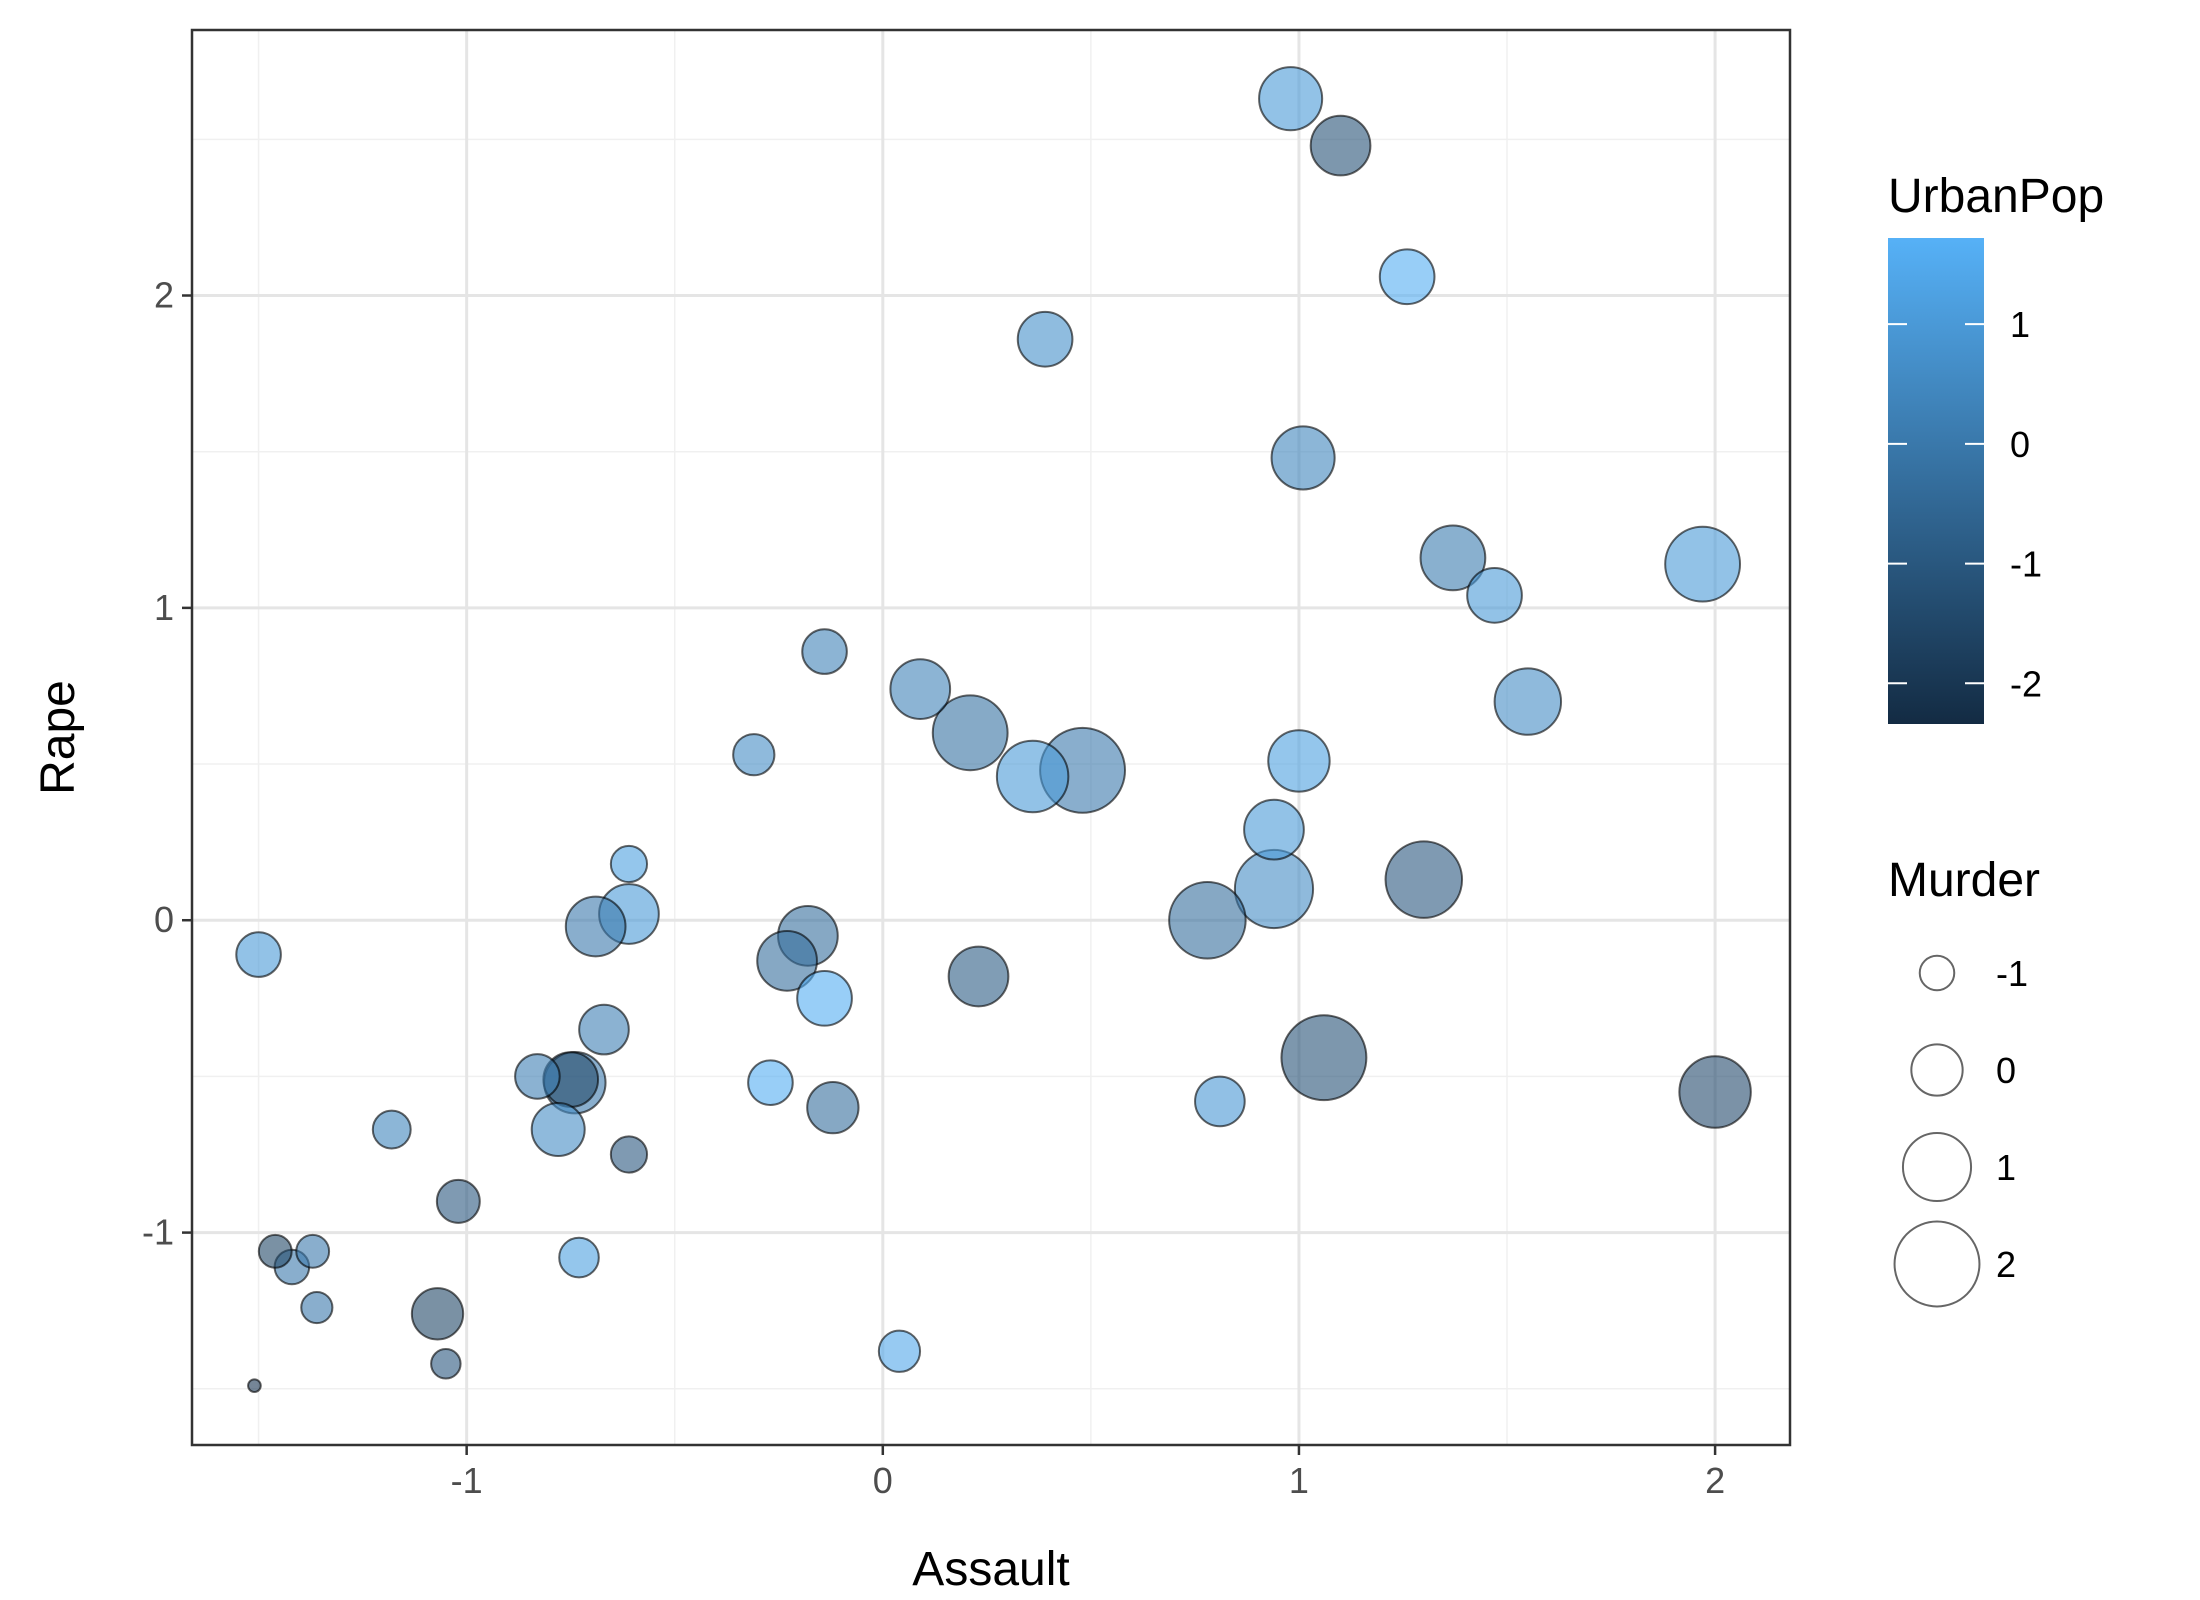 Image resolution: width=2200 pixels, height=1600 pixels. What do you see at coordinates (164, 607) in the screenshot?
I see `y-tick-label: 1` at bounding box center [164, 607].